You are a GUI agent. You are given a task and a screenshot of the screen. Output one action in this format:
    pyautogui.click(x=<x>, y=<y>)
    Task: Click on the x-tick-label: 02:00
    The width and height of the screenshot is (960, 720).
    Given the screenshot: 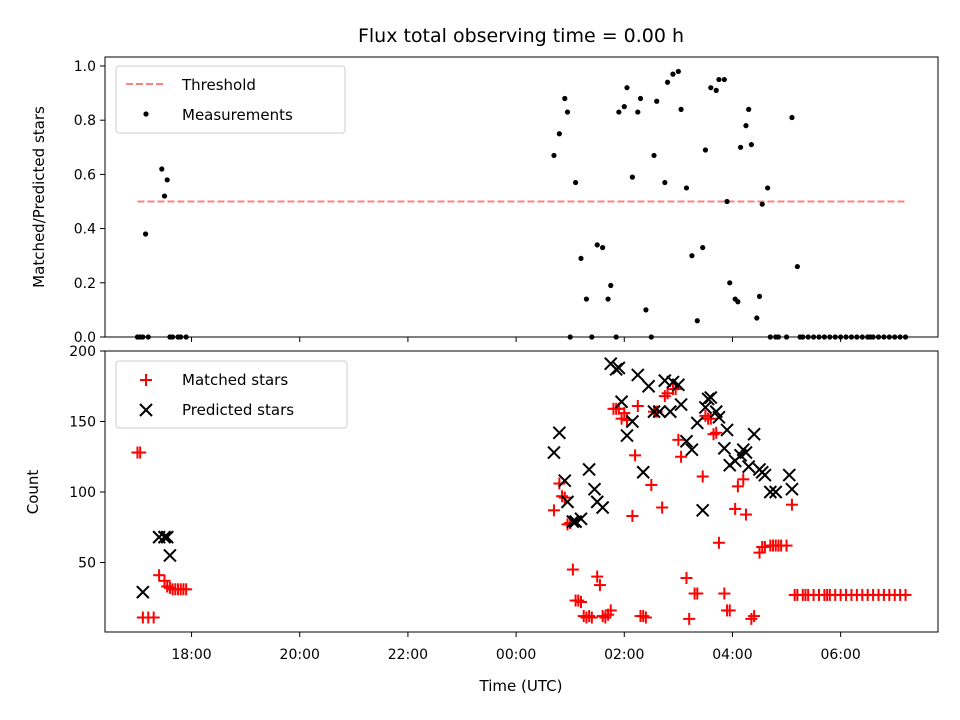 What is the action you would take?
    pyautogui.click(x=624, y=655)
    